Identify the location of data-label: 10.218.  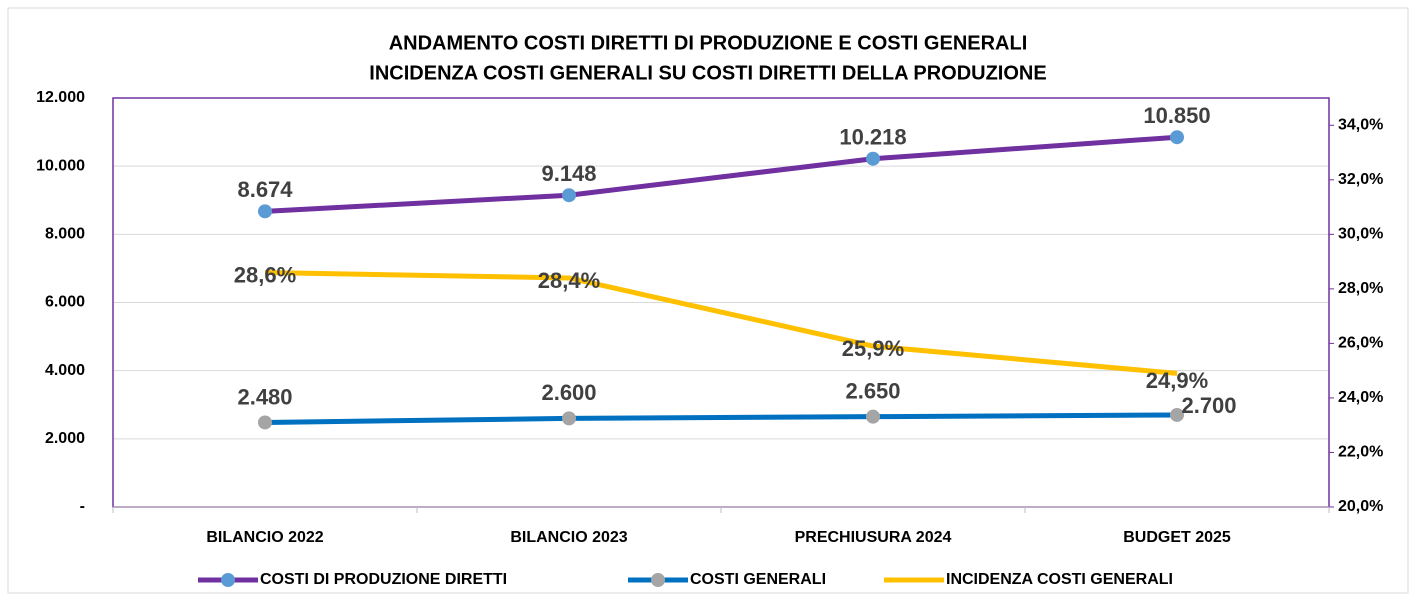
(872, 137).